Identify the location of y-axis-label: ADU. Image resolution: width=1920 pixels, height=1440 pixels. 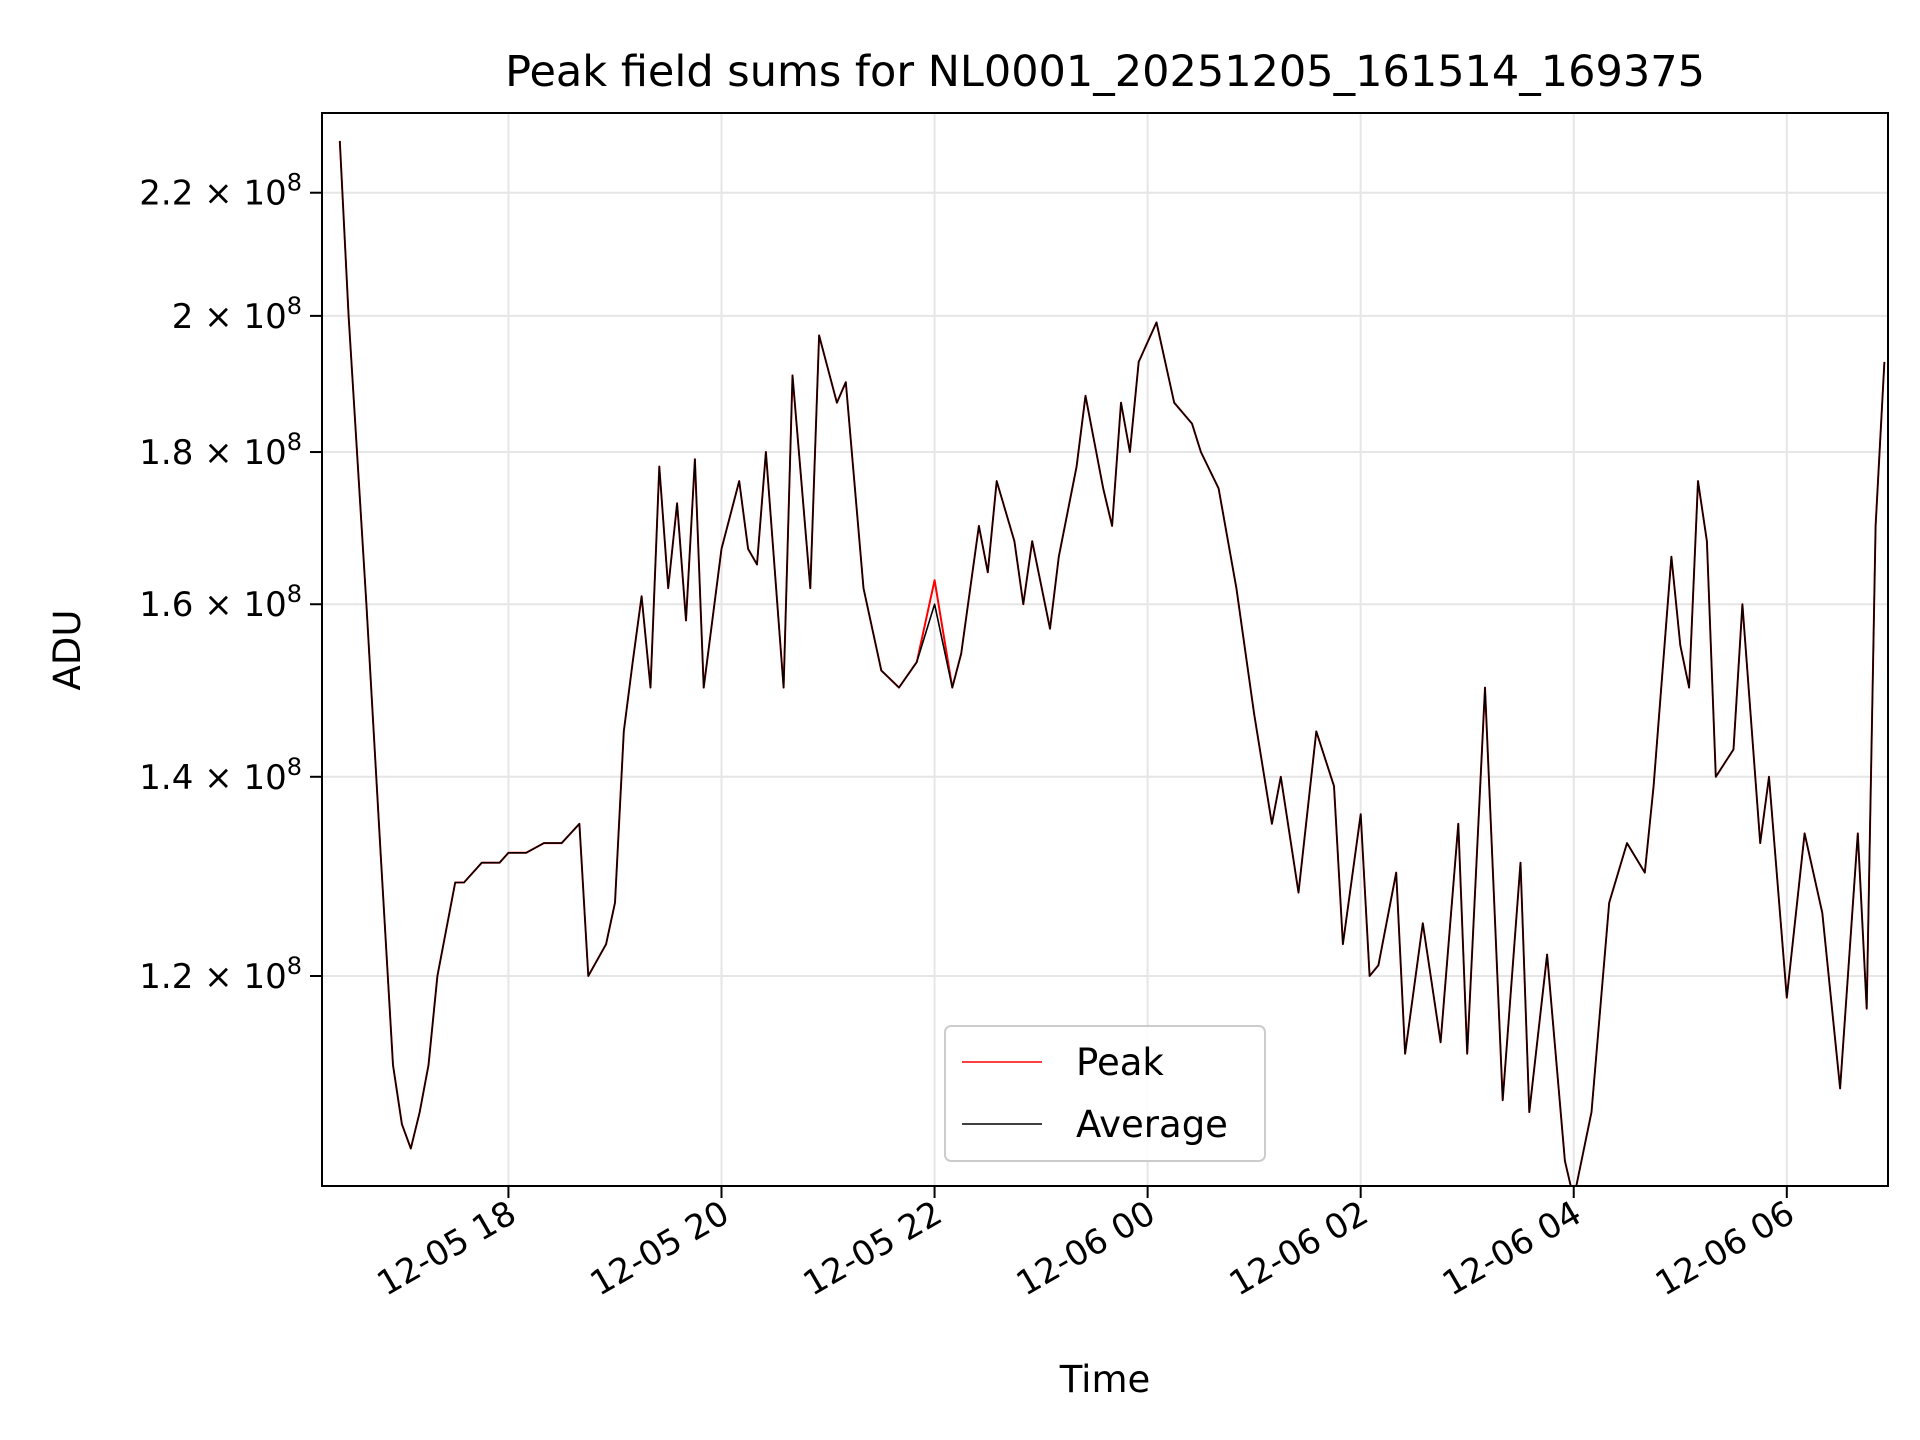
(67, 650).